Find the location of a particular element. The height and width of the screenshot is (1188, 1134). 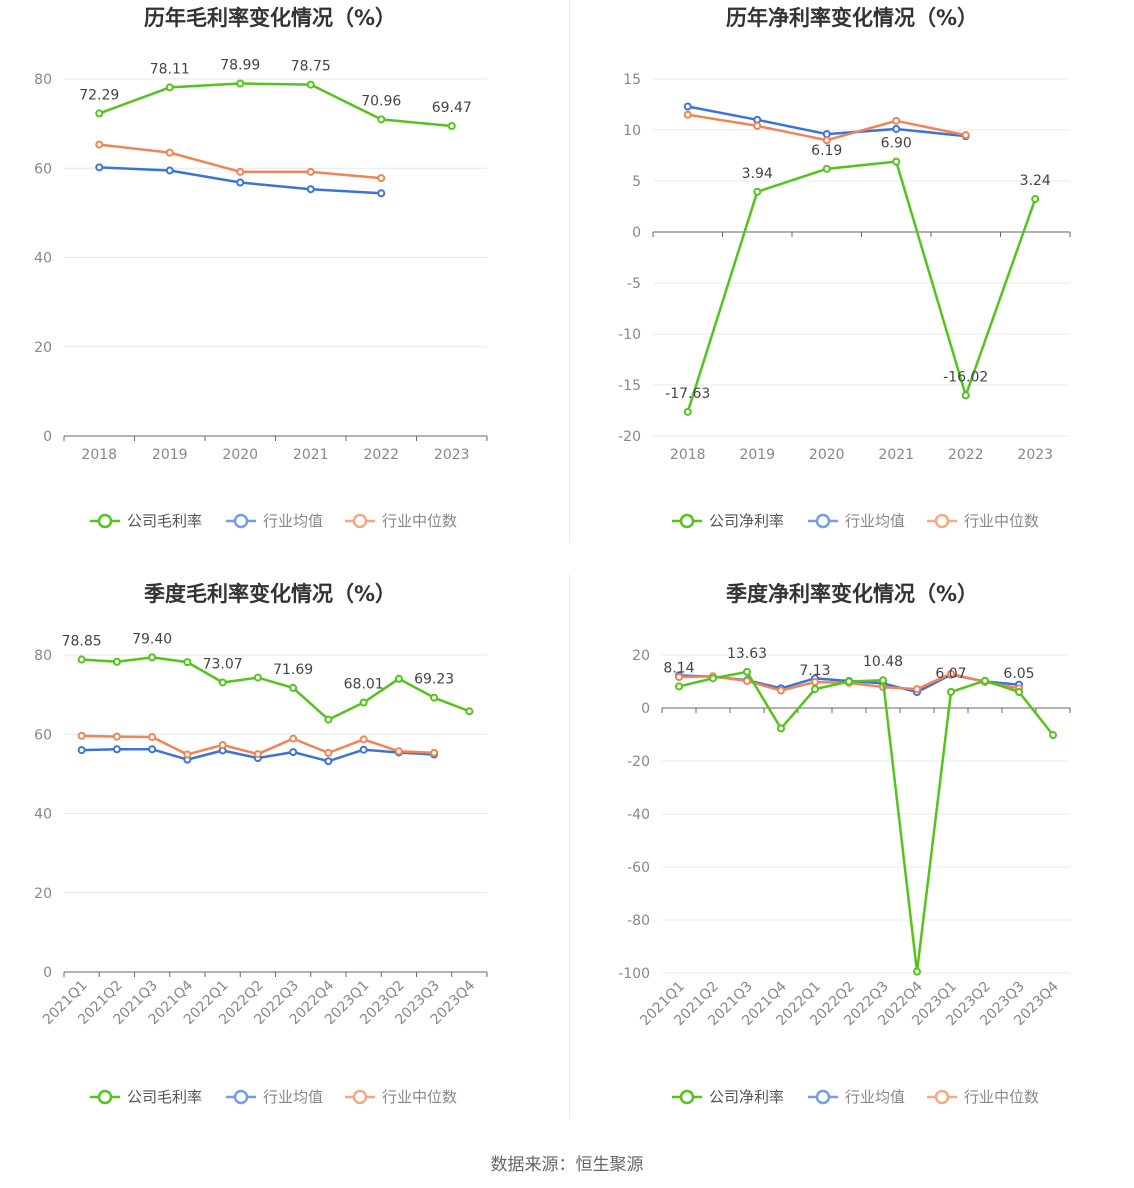

data-label: 79.40 is located at coordinates (152, 639).